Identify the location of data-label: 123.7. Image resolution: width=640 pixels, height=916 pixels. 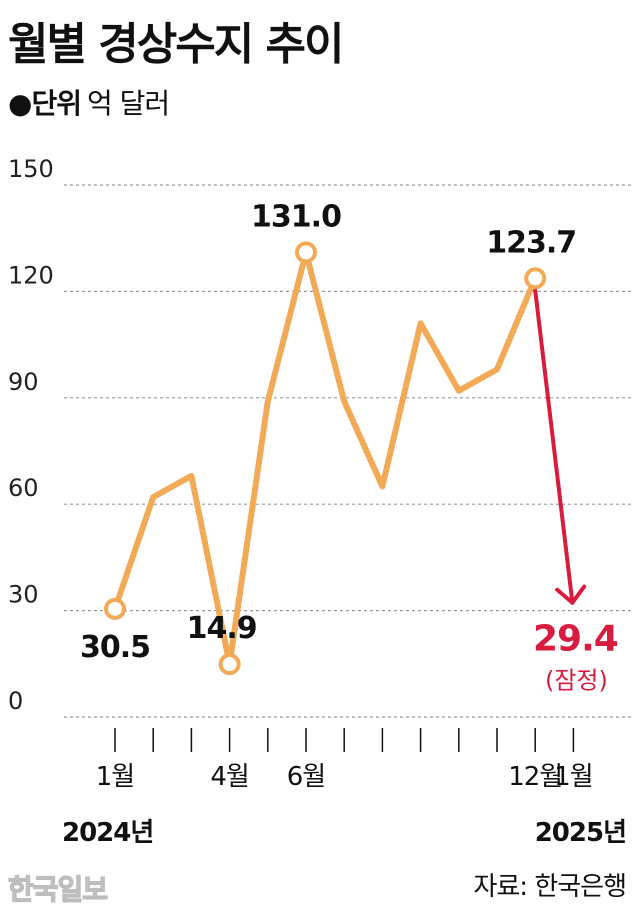
(531, 242).